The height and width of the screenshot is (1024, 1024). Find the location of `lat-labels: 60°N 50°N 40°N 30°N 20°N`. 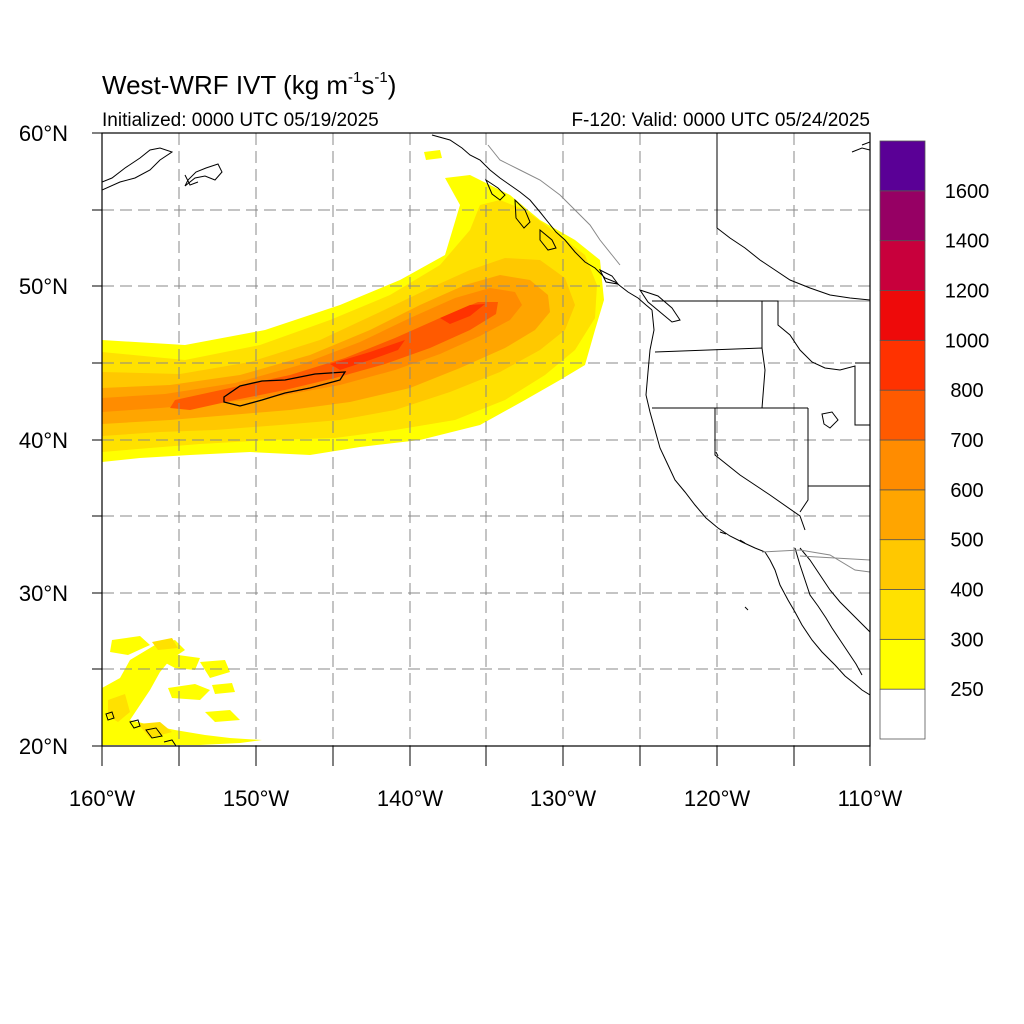

lat-labels: 60°N 50°N 40°N 30°N 20°N is located at coordinates (43, 440).